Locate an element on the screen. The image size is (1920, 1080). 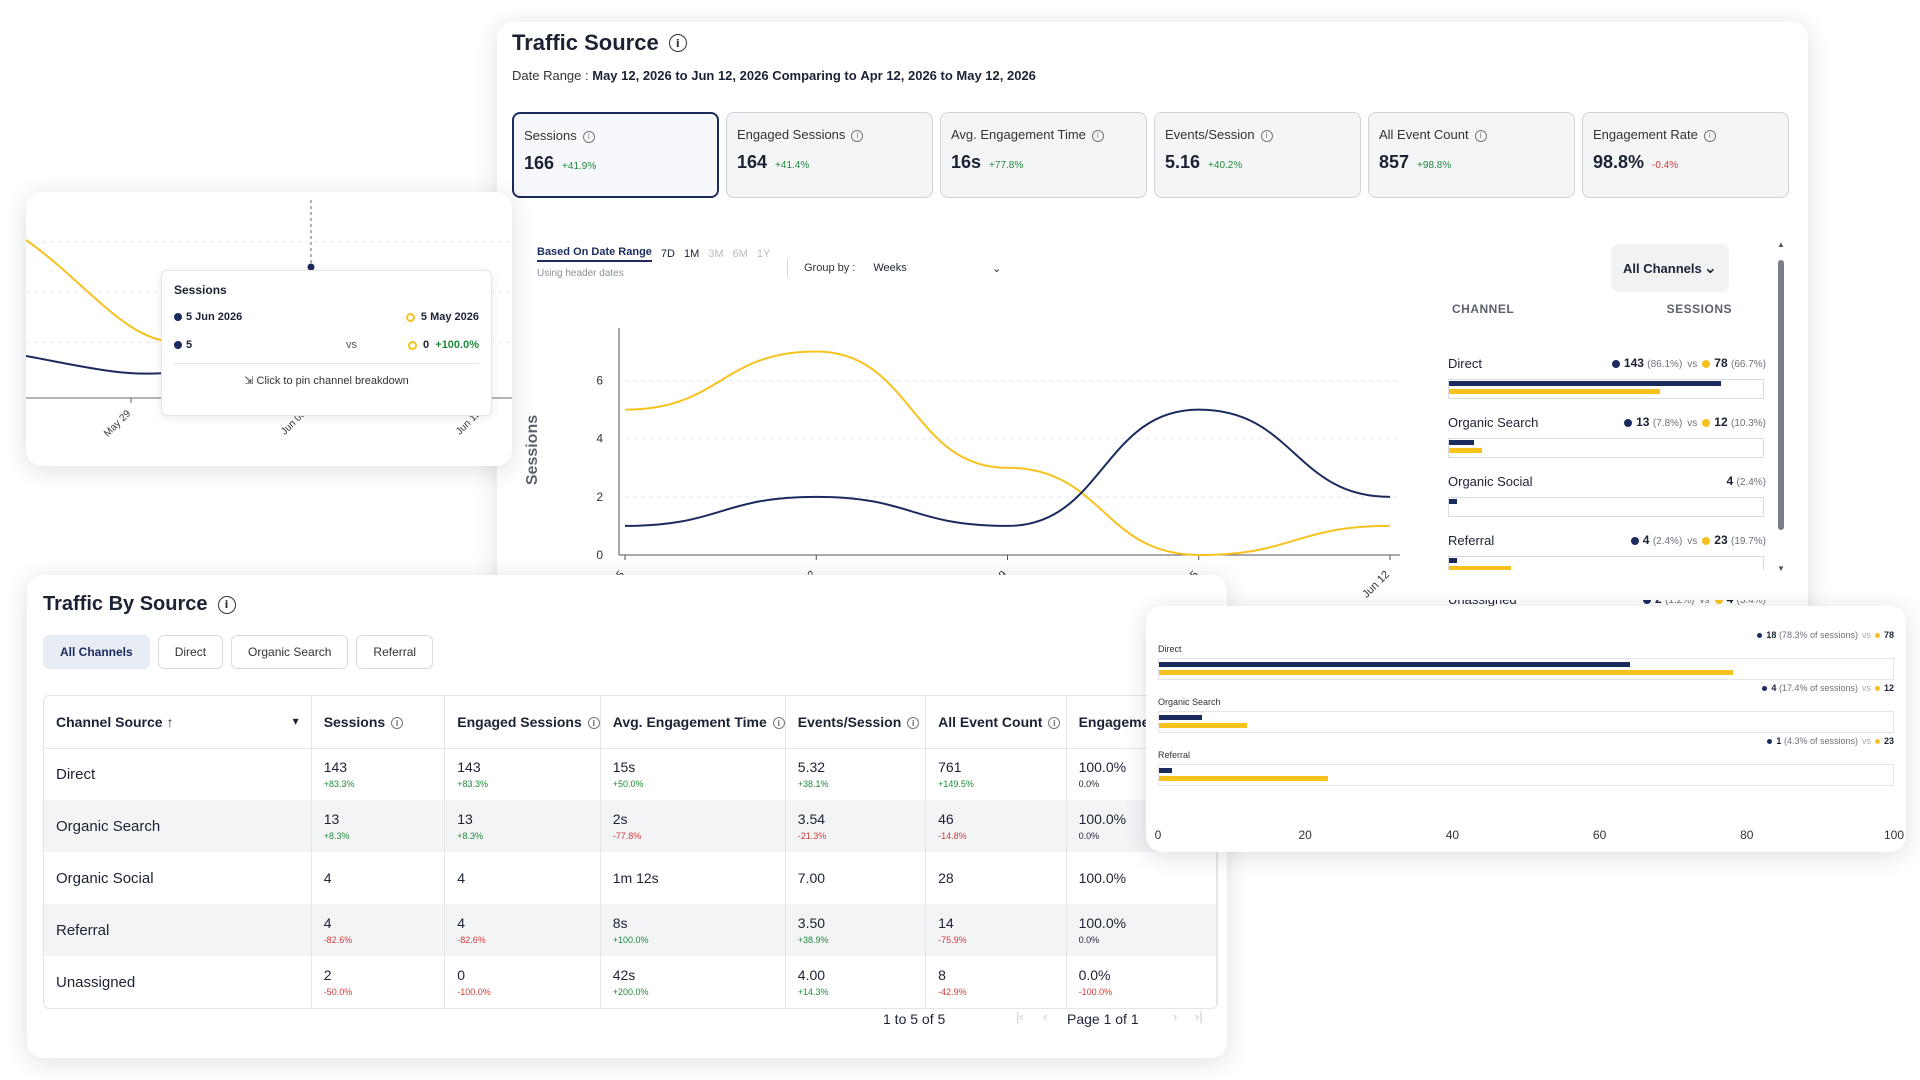
range-tab: Based On Date Range is located at coordinates (594, 254).